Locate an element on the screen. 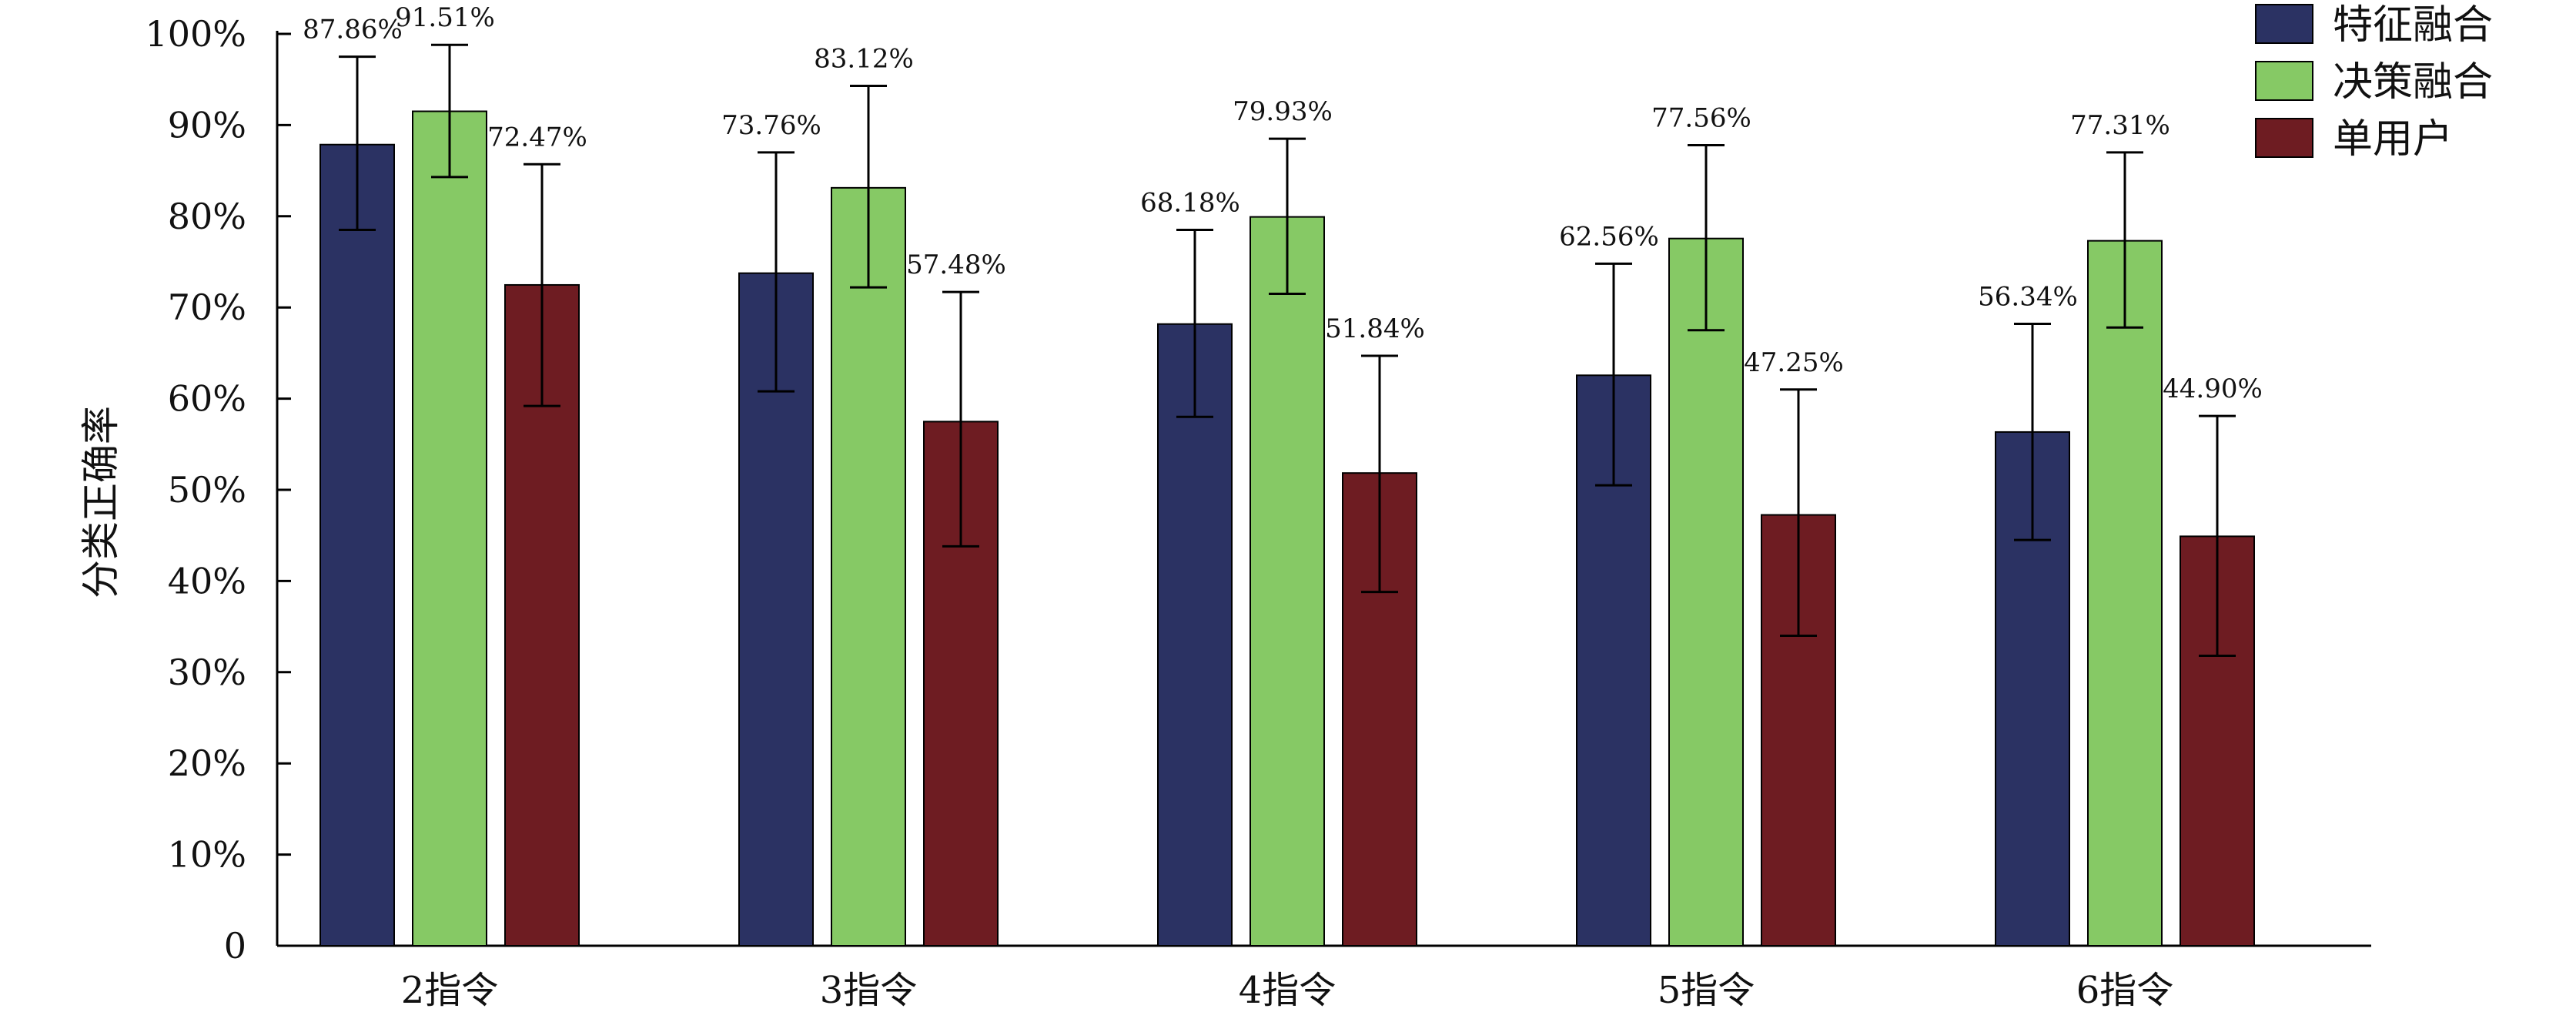 The width and height of the screenshot is (2576, 1022). y-tick-label: 30% is located at coordinates (207, 672).